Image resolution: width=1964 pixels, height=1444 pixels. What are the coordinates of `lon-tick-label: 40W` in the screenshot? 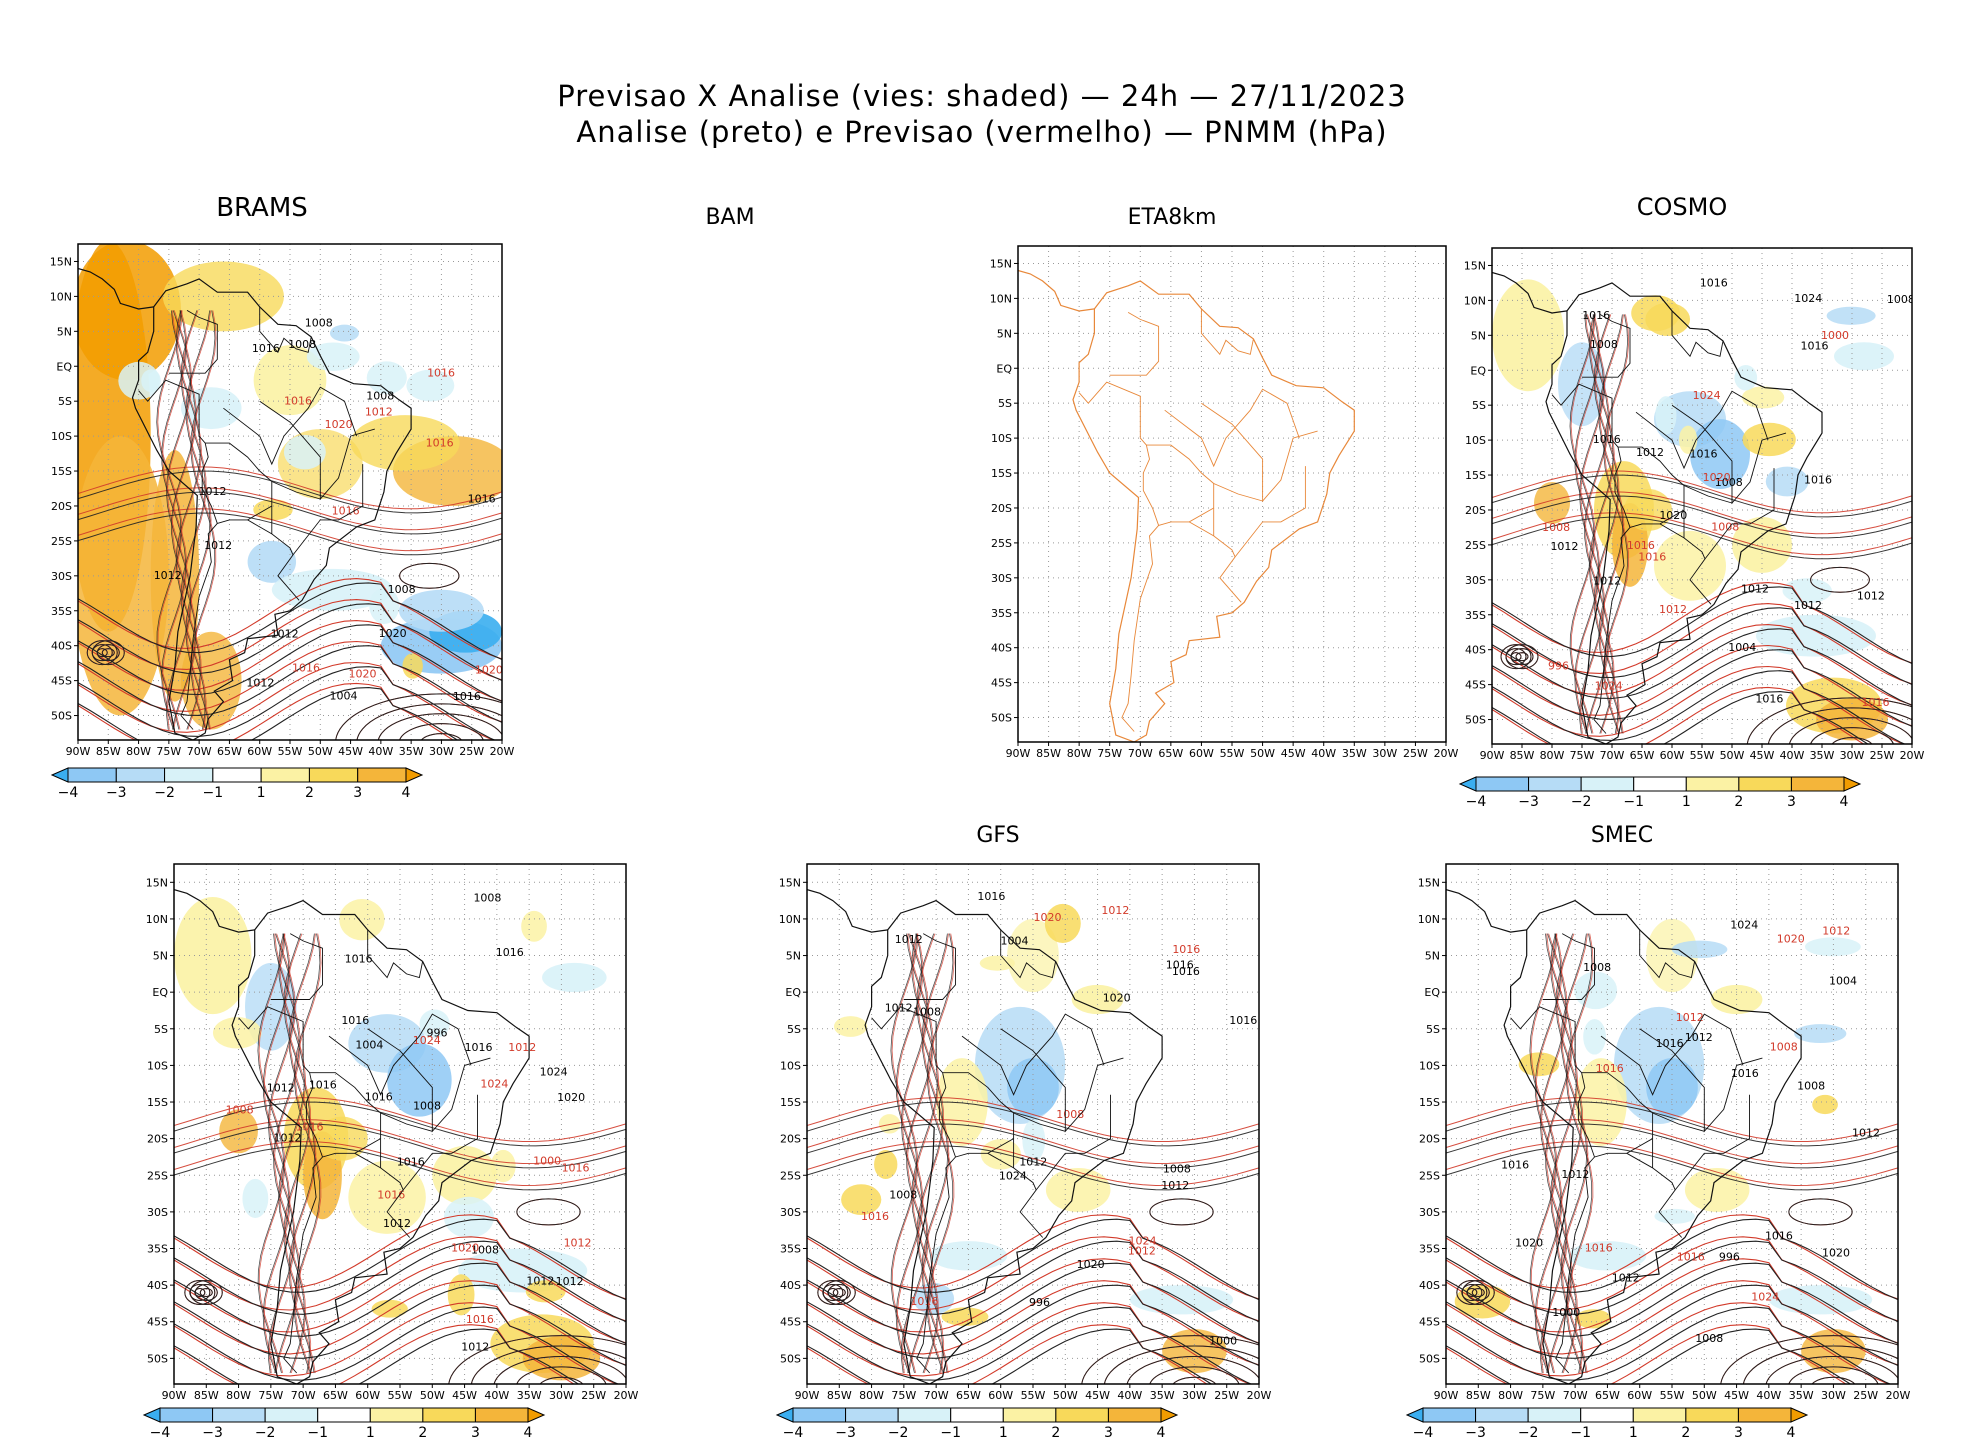 It's located at (1129, 1395).